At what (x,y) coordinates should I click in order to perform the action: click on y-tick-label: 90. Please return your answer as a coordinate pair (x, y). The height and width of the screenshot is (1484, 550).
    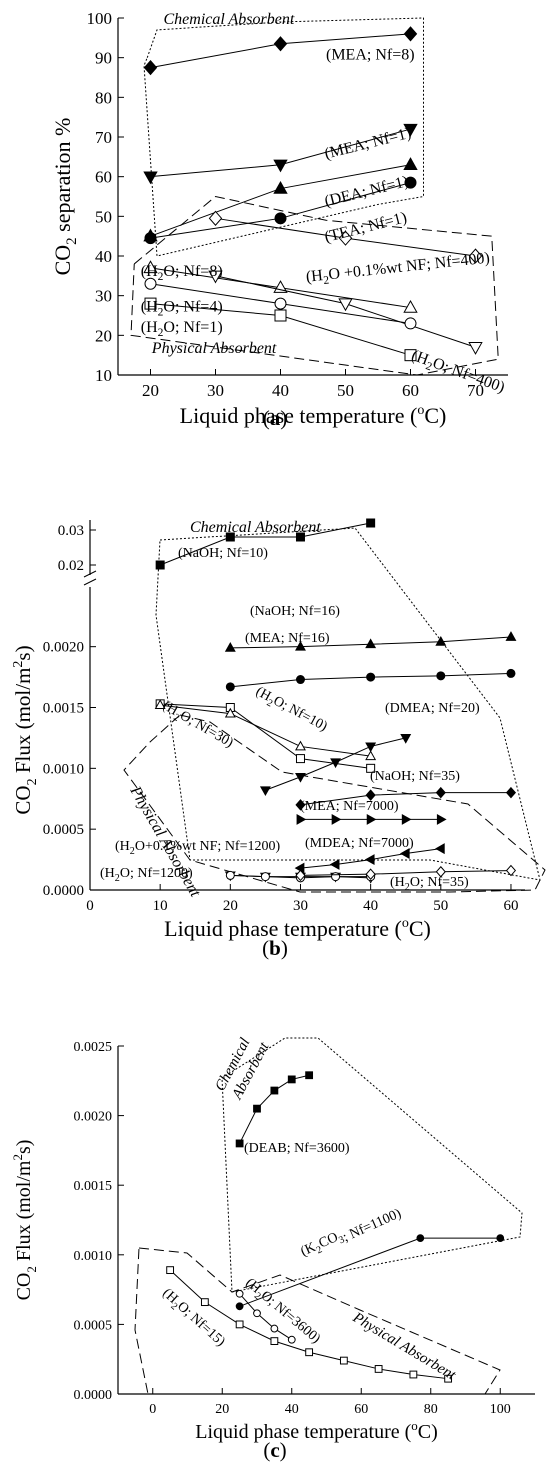
    Looking at the image, I should click on (103, 58).